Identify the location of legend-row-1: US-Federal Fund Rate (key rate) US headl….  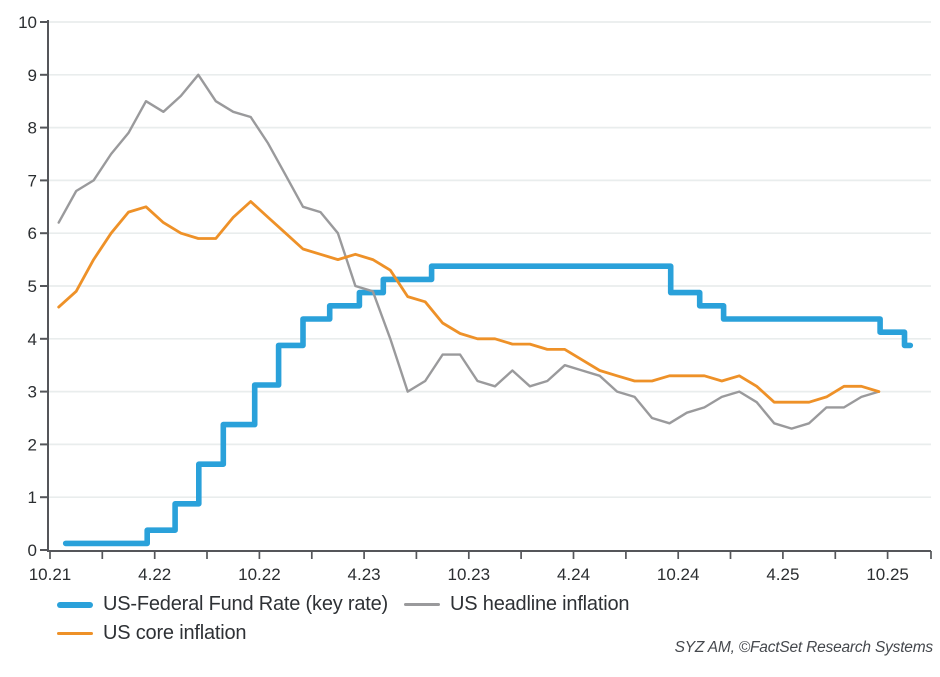
(343, 604).